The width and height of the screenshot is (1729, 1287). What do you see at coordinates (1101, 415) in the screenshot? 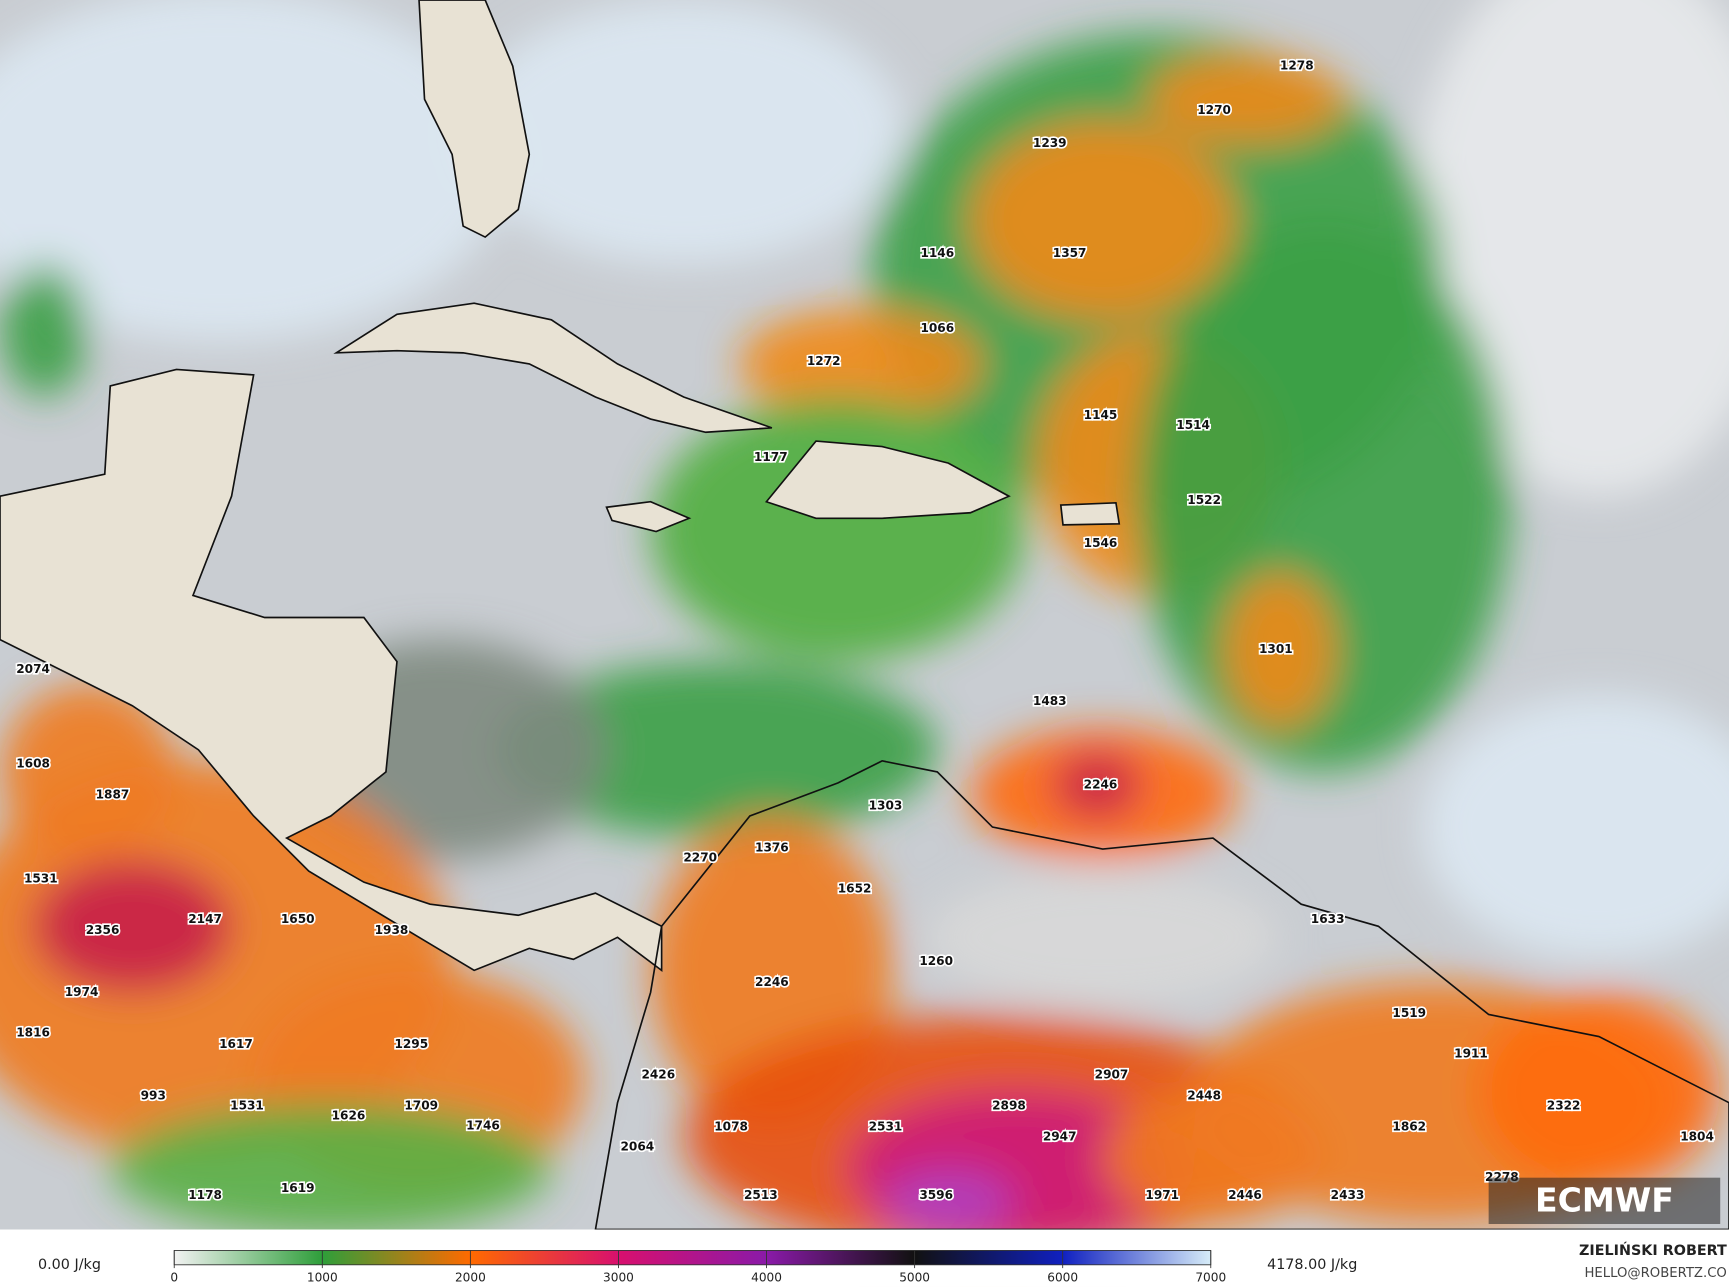
I see `value-label: 1145` at bounding box center [1101, 415].